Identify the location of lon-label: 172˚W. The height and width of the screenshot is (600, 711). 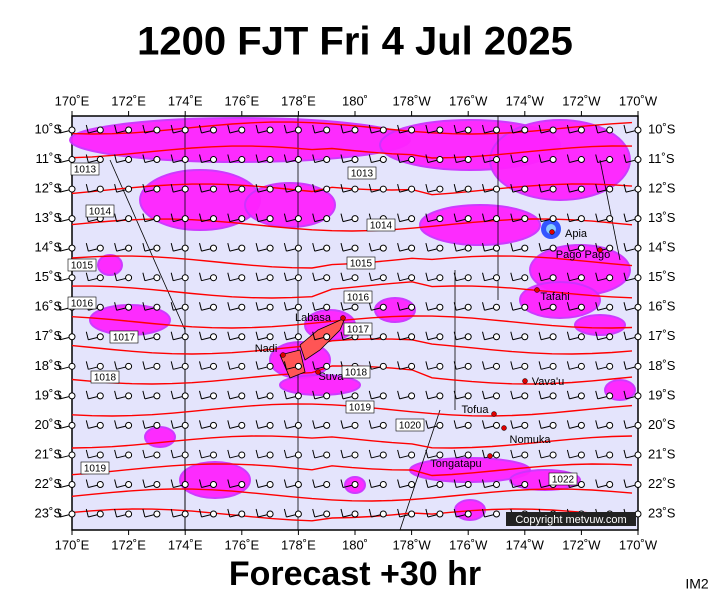
(581, 100).